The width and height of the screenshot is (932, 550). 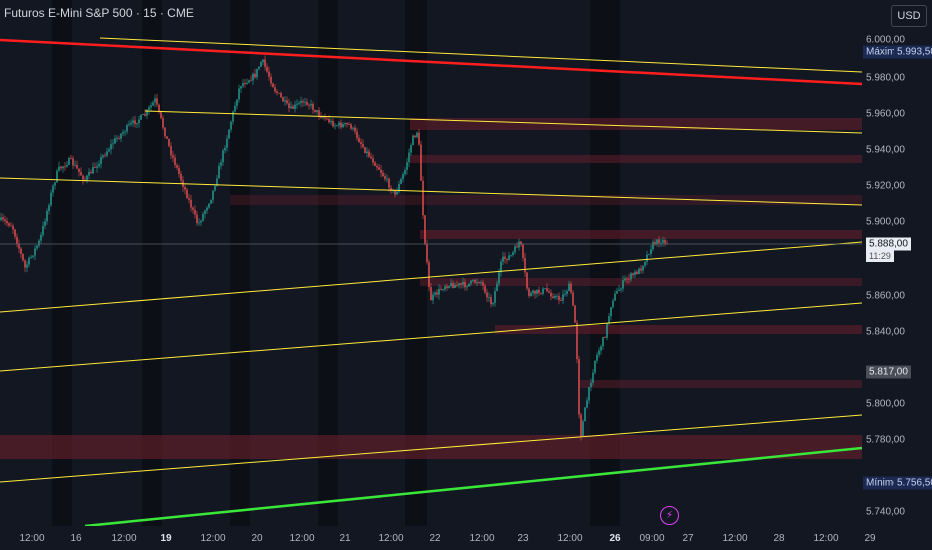 I want to click on price-zone, so click(x=431, y=447).